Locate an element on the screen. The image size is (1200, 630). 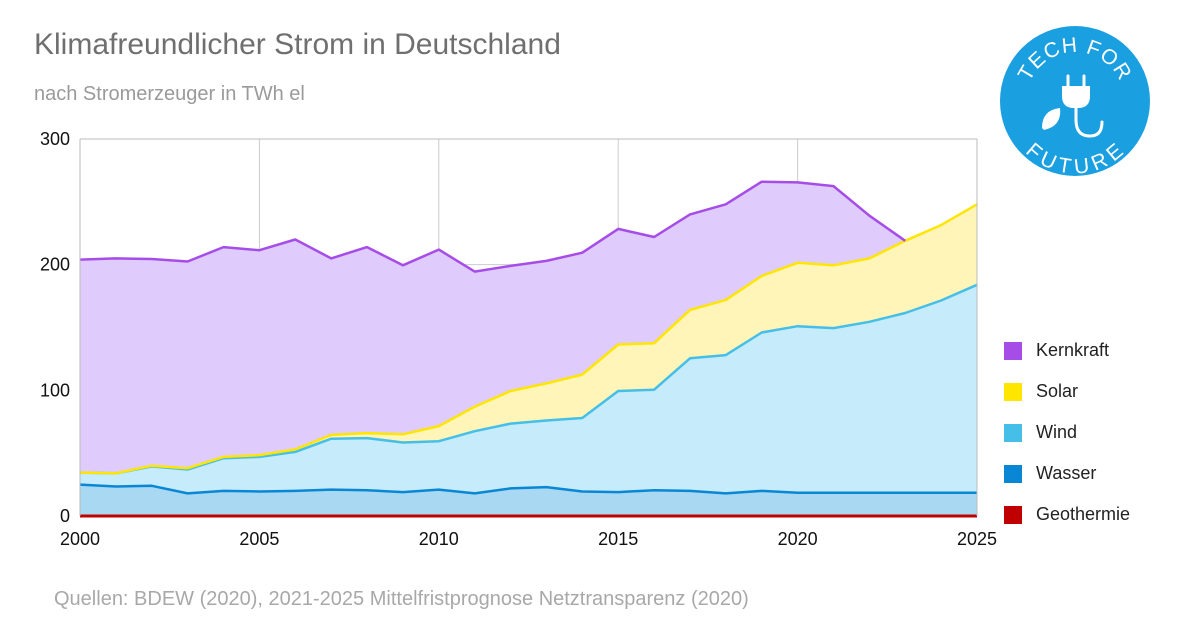
plug-leaf-icon is located at coordinates (1073, 106).